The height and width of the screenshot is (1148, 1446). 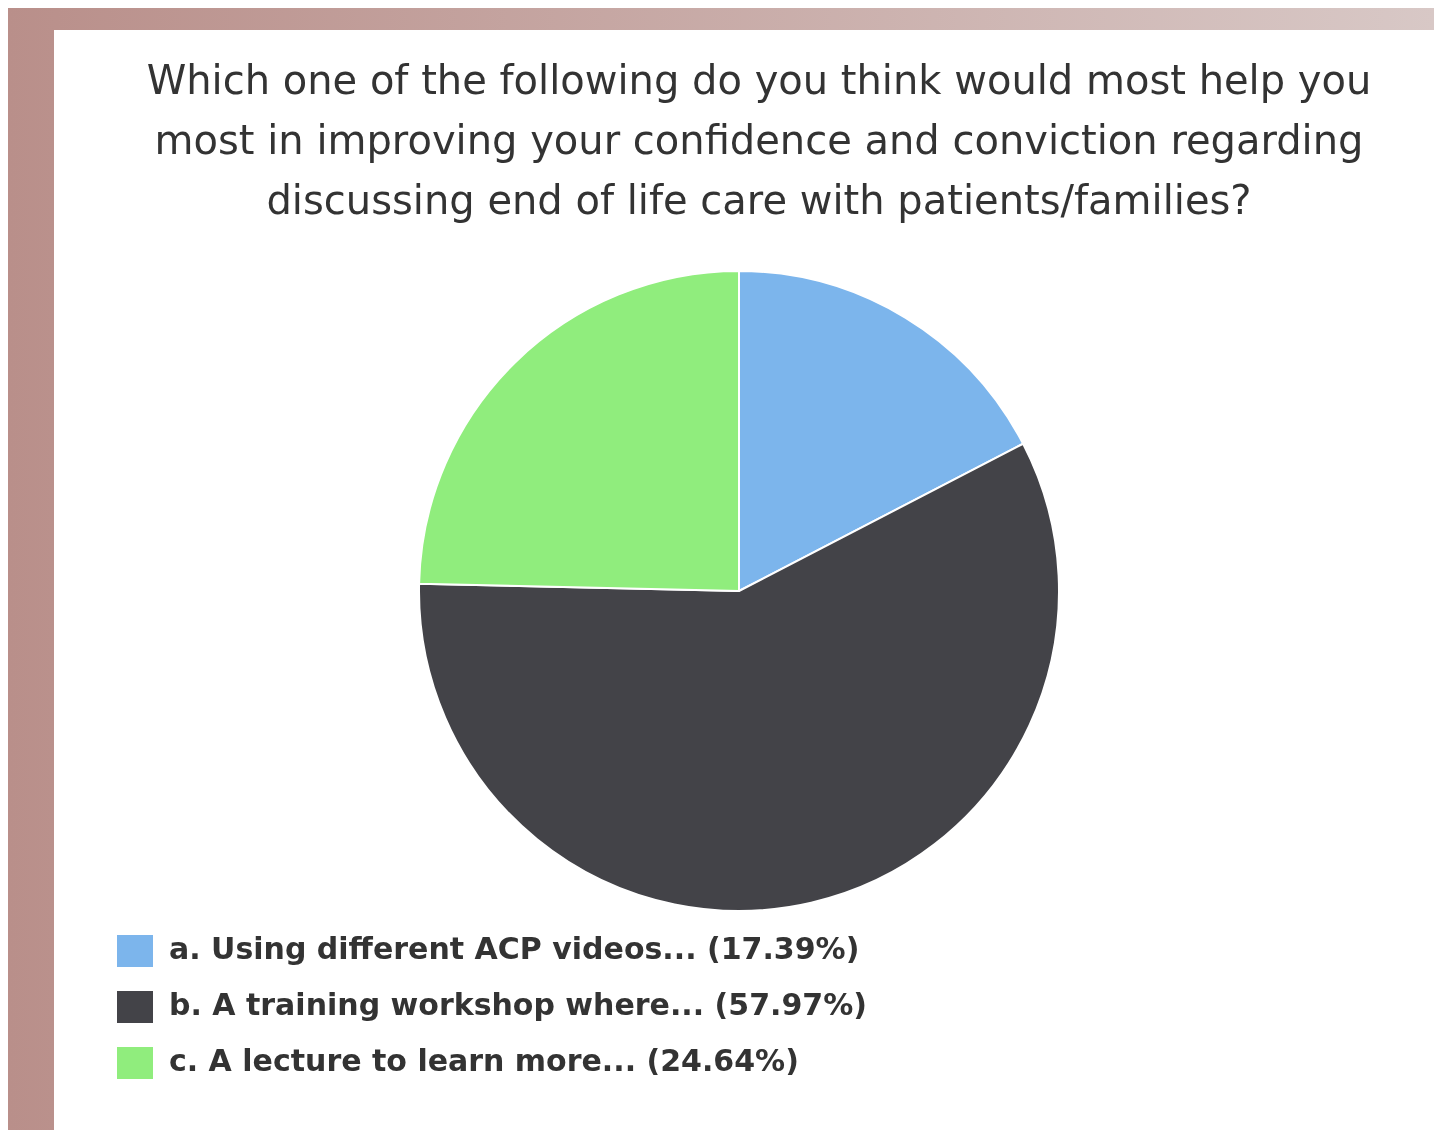 What do you see at coordinates (518, 1004) in the screenshot?
I see `legend-label: b. A training workshop where... (57.97%)` at bounding box center [518, 1004].